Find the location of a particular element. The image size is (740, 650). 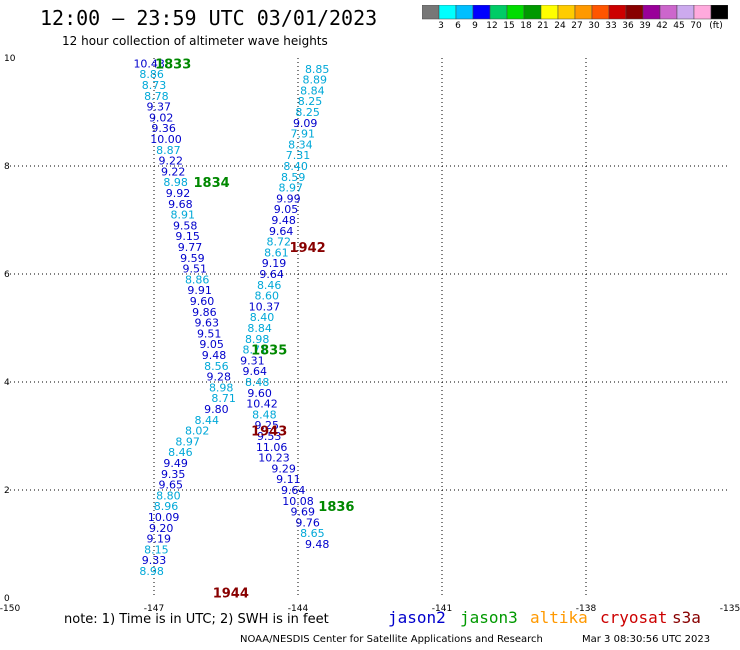

wave-height-point: 8.44 is located at coordinates (207, 420).